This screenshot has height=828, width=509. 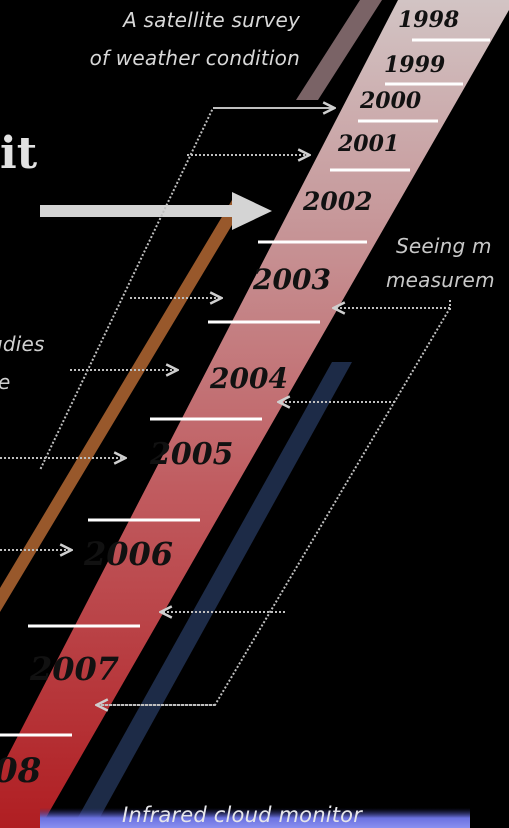 What do you see at coordinates (337, 201) in the screenshot?
I see `year-label: 2002` at bounding box center [337, 201].